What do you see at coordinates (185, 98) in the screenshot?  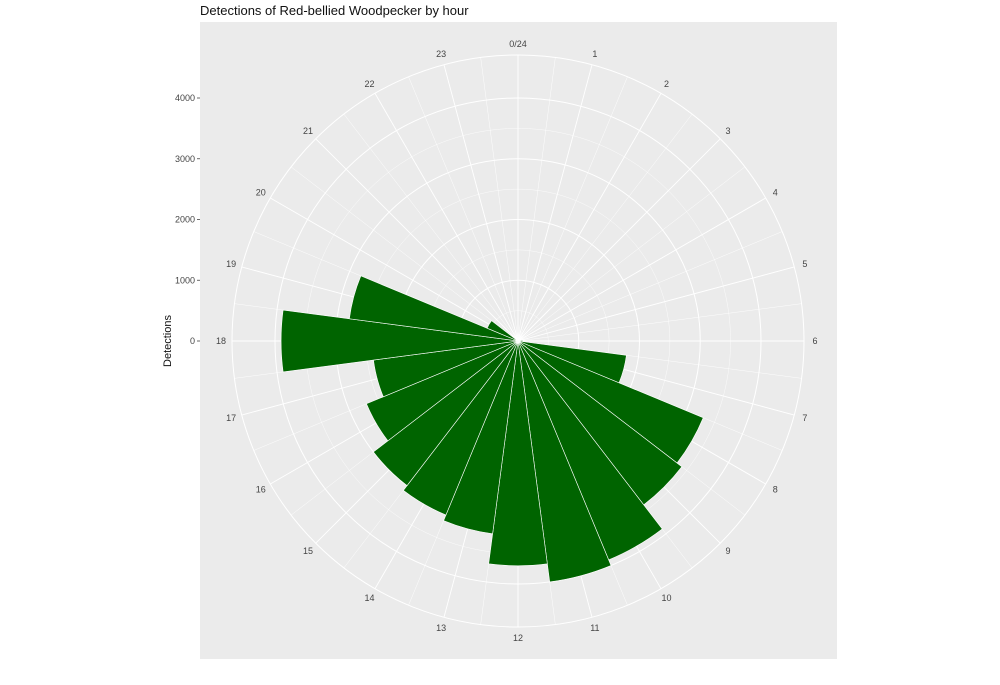 I see `y-tick-label: 4000` at bounding box center [185, 98].